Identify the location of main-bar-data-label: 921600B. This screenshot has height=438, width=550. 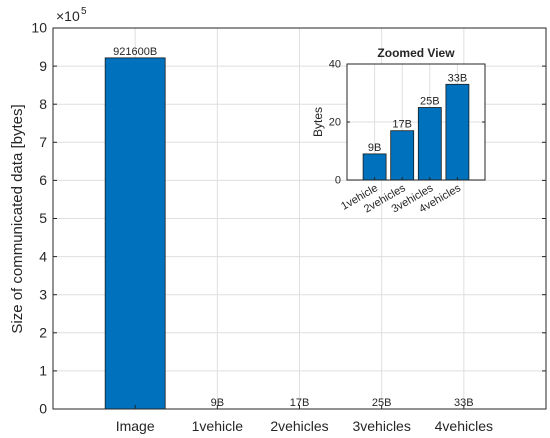
(135, 52).